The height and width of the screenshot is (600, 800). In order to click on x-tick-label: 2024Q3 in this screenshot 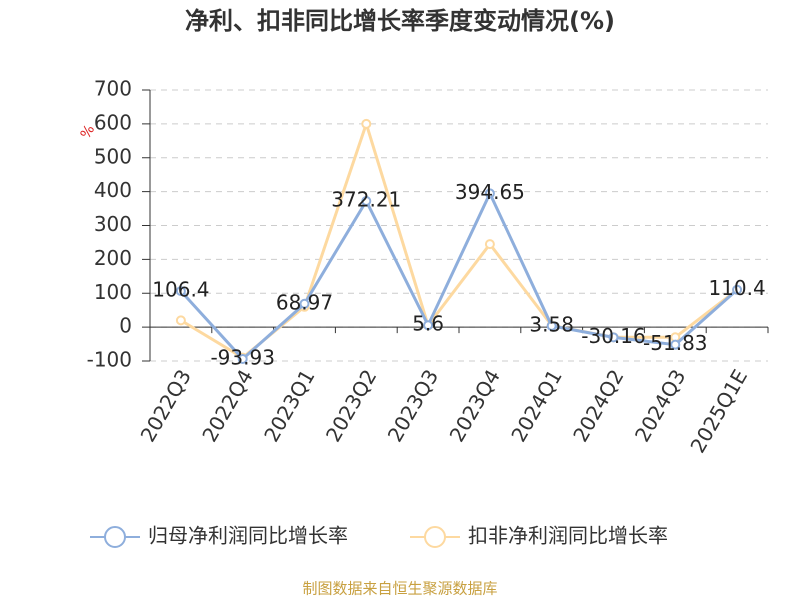, I will do `click(660, 405)`.